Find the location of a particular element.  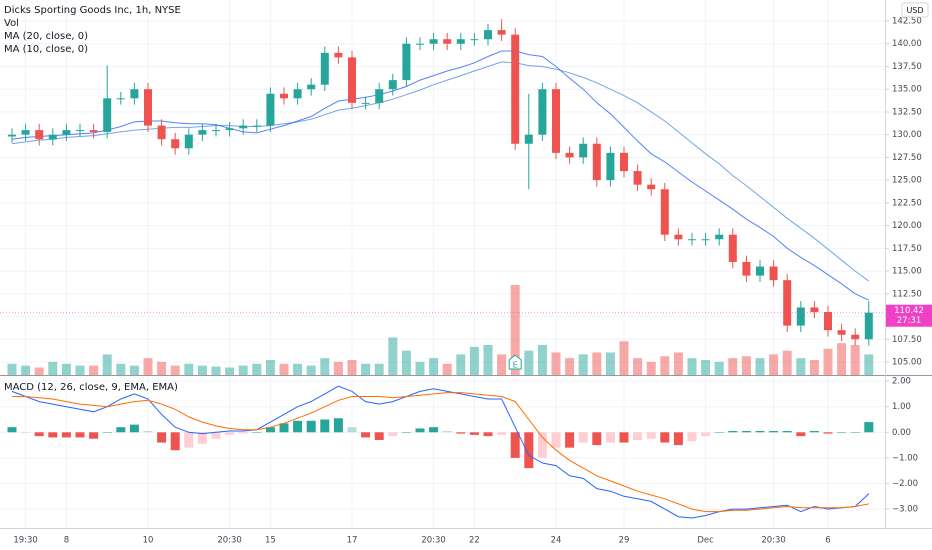

volume-legend: Vol is located at coordinates (11, 23).